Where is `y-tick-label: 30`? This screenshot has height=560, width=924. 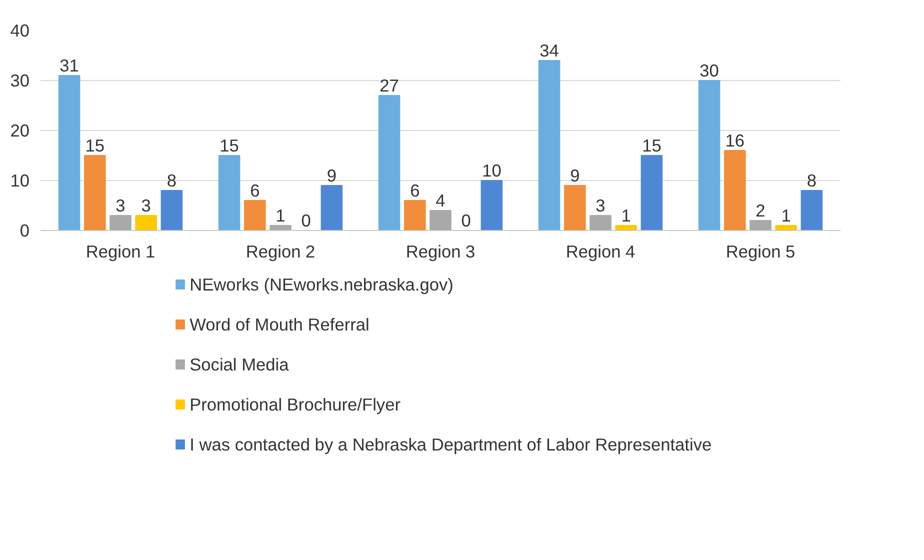
y-tick-label: 30 is located at coordinates (20, 80).